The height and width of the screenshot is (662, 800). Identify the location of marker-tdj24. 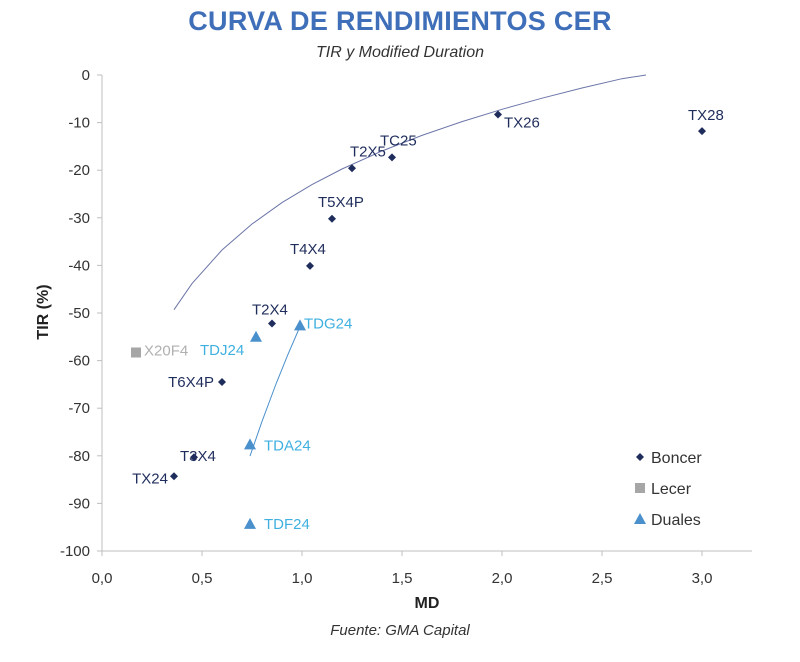
(256, 336).